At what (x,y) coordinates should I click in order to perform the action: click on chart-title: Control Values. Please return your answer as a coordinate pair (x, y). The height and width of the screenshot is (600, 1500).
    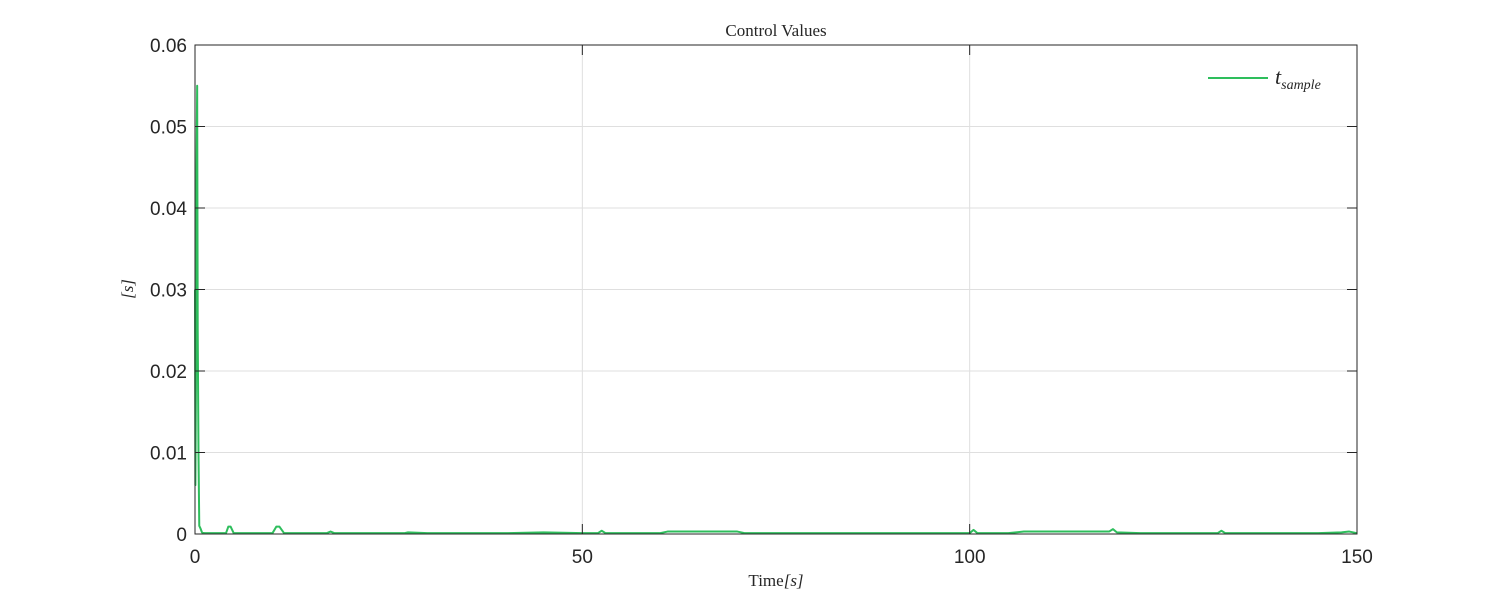
    Looking at the image, I should click on (775, 30).